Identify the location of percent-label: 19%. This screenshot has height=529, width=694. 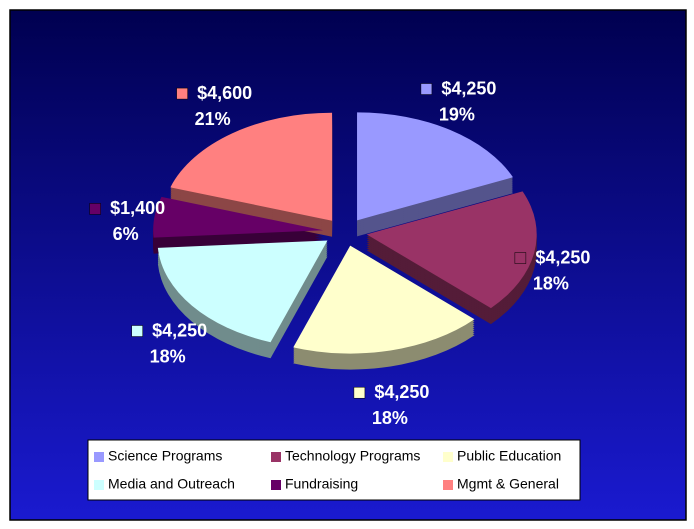
(457, 114).